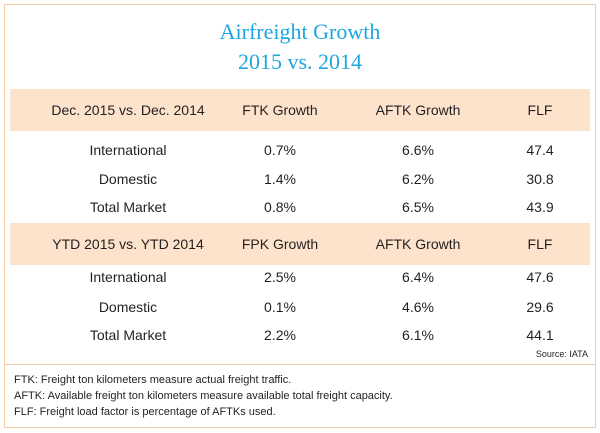 The height and width of the screenshot is (433, 600). What do you see at coordinates (418, 150) in the screenshot?
I see `table-cell: 6.6%` at bounding box center [418, 150].